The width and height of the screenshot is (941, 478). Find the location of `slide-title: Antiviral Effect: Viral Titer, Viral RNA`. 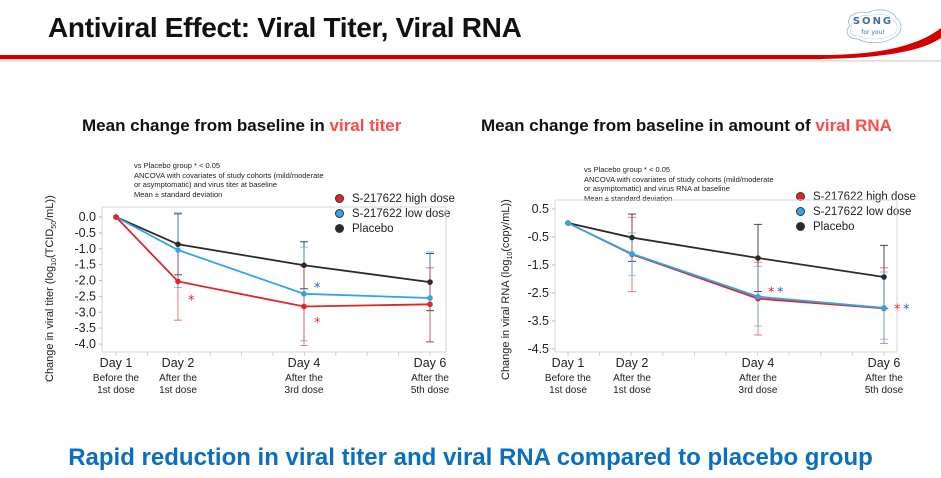

slide-title: Antiviral Effect: Viral Titer, Viral RNA is located at coordinates (285, 27).